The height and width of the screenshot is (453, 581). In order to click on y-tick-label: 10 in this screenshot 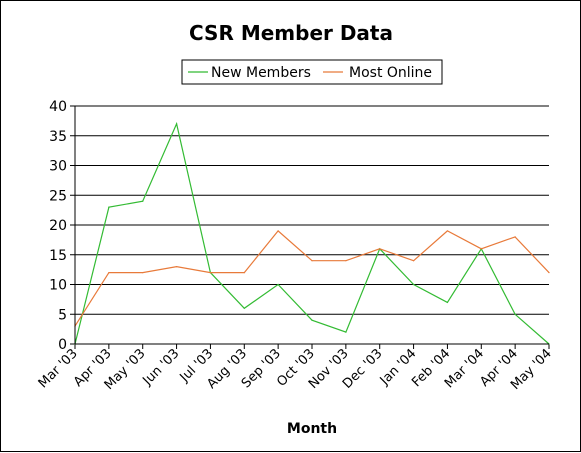, I will do `click(58, 286)`.